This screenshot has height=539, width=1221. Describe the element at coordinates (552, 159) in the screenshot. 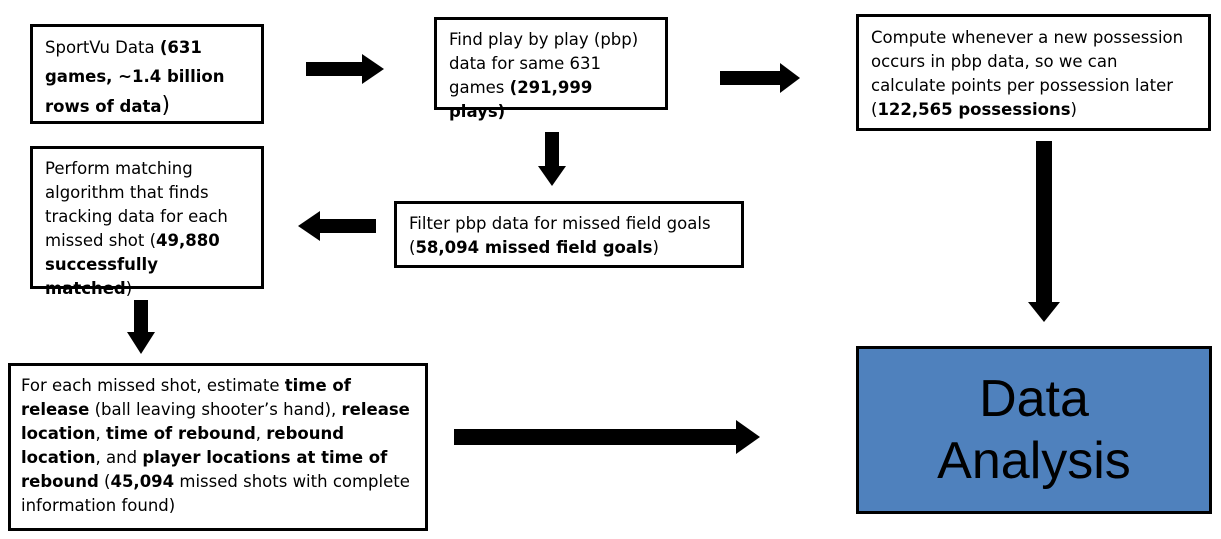

I see `arrow-pbp-to-filter` at that location.